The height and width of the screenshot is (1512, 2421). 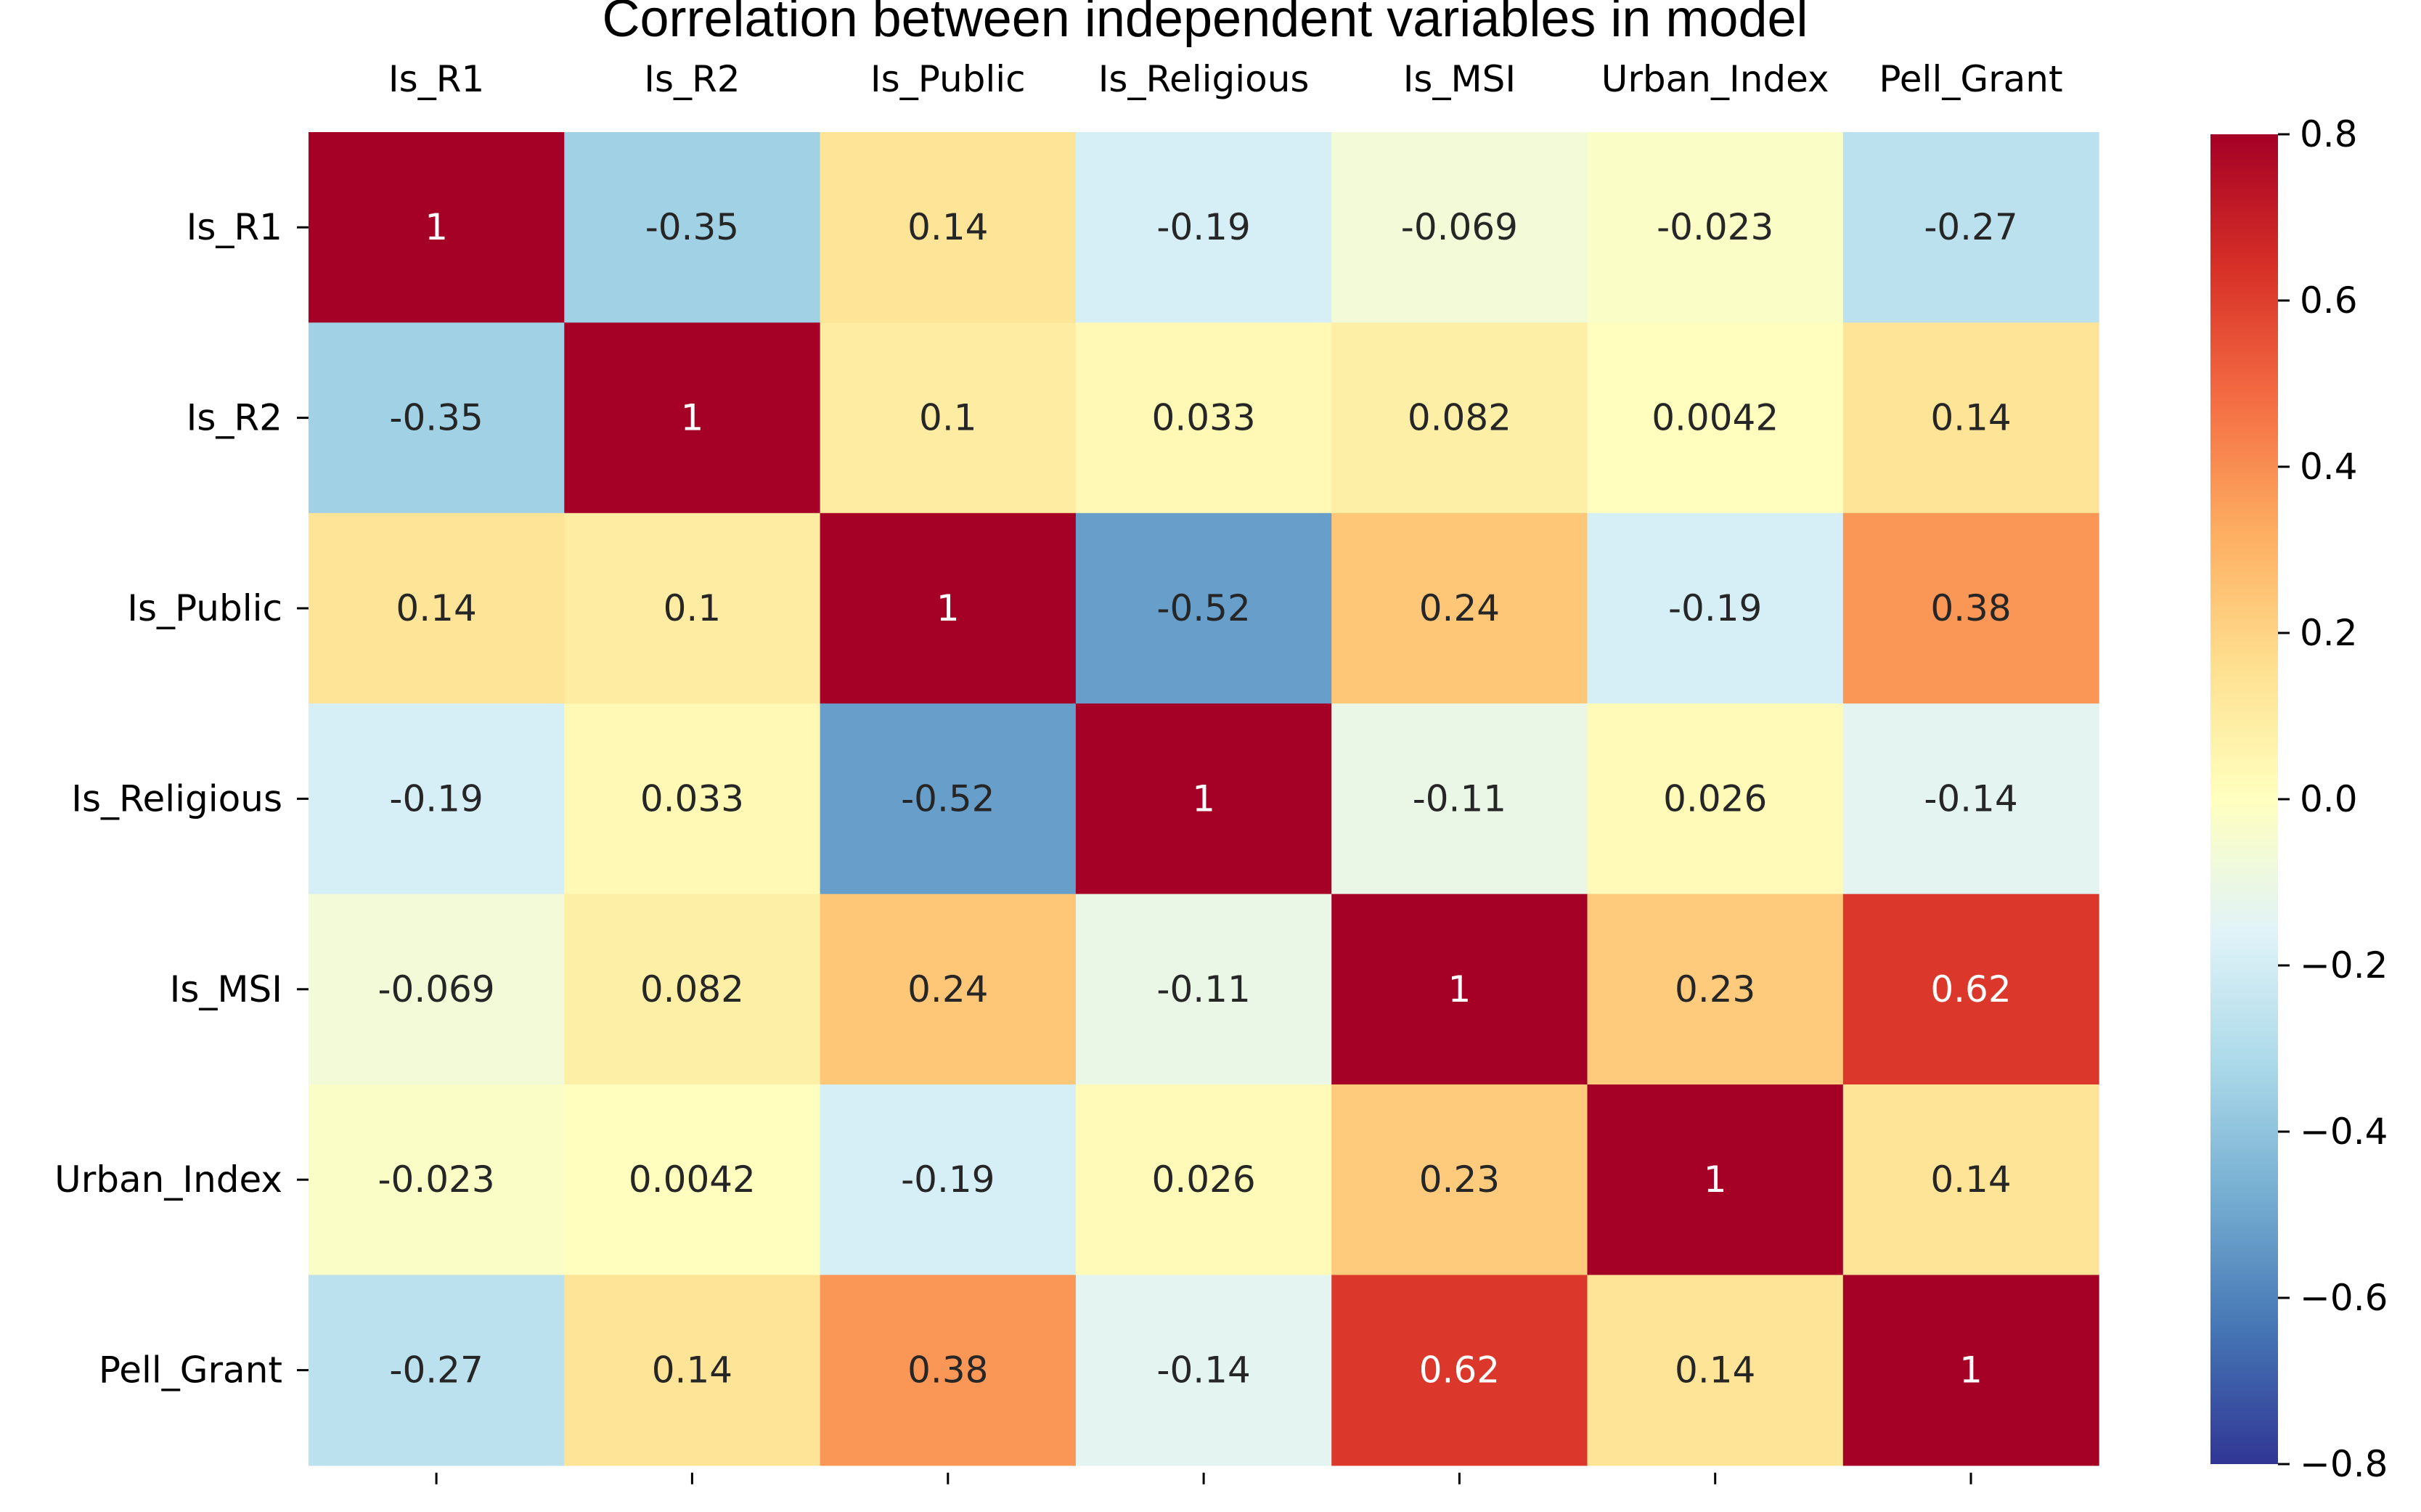 I want to click on column-label: Pell_Grant, so click(x=1971, y=79).